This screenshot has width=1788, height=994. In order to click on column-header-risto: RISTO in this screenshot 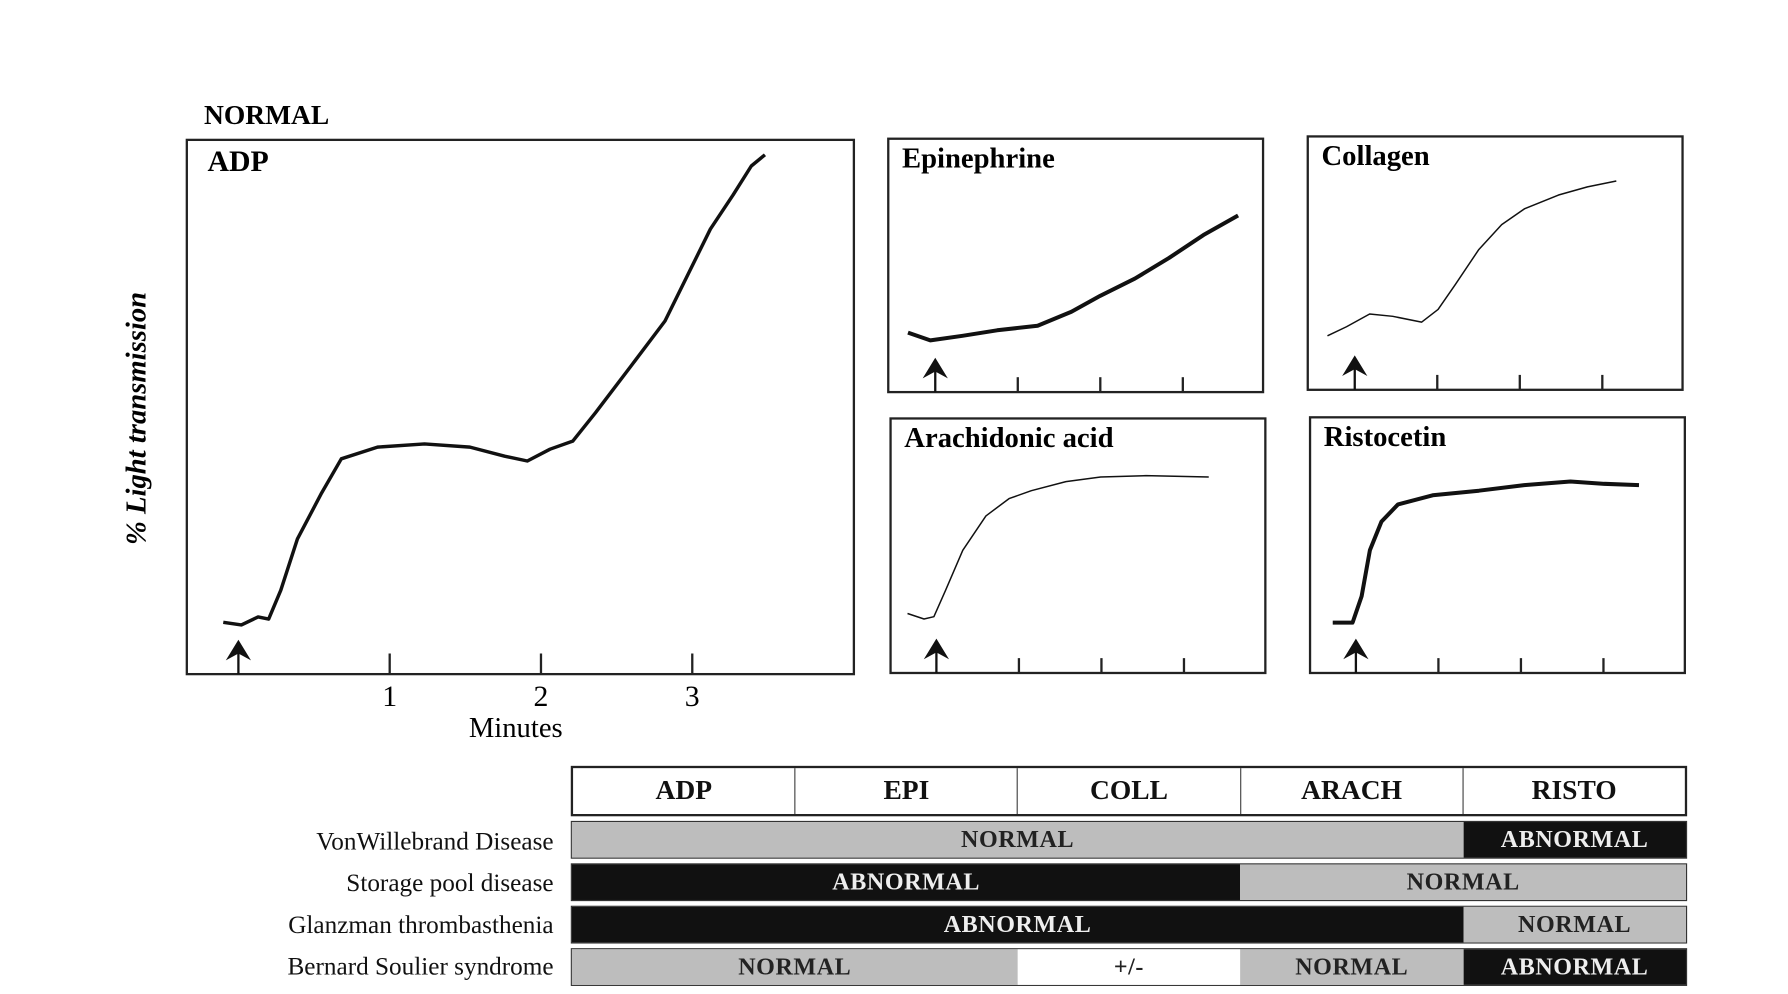, I will do `click(1574, 790)`.